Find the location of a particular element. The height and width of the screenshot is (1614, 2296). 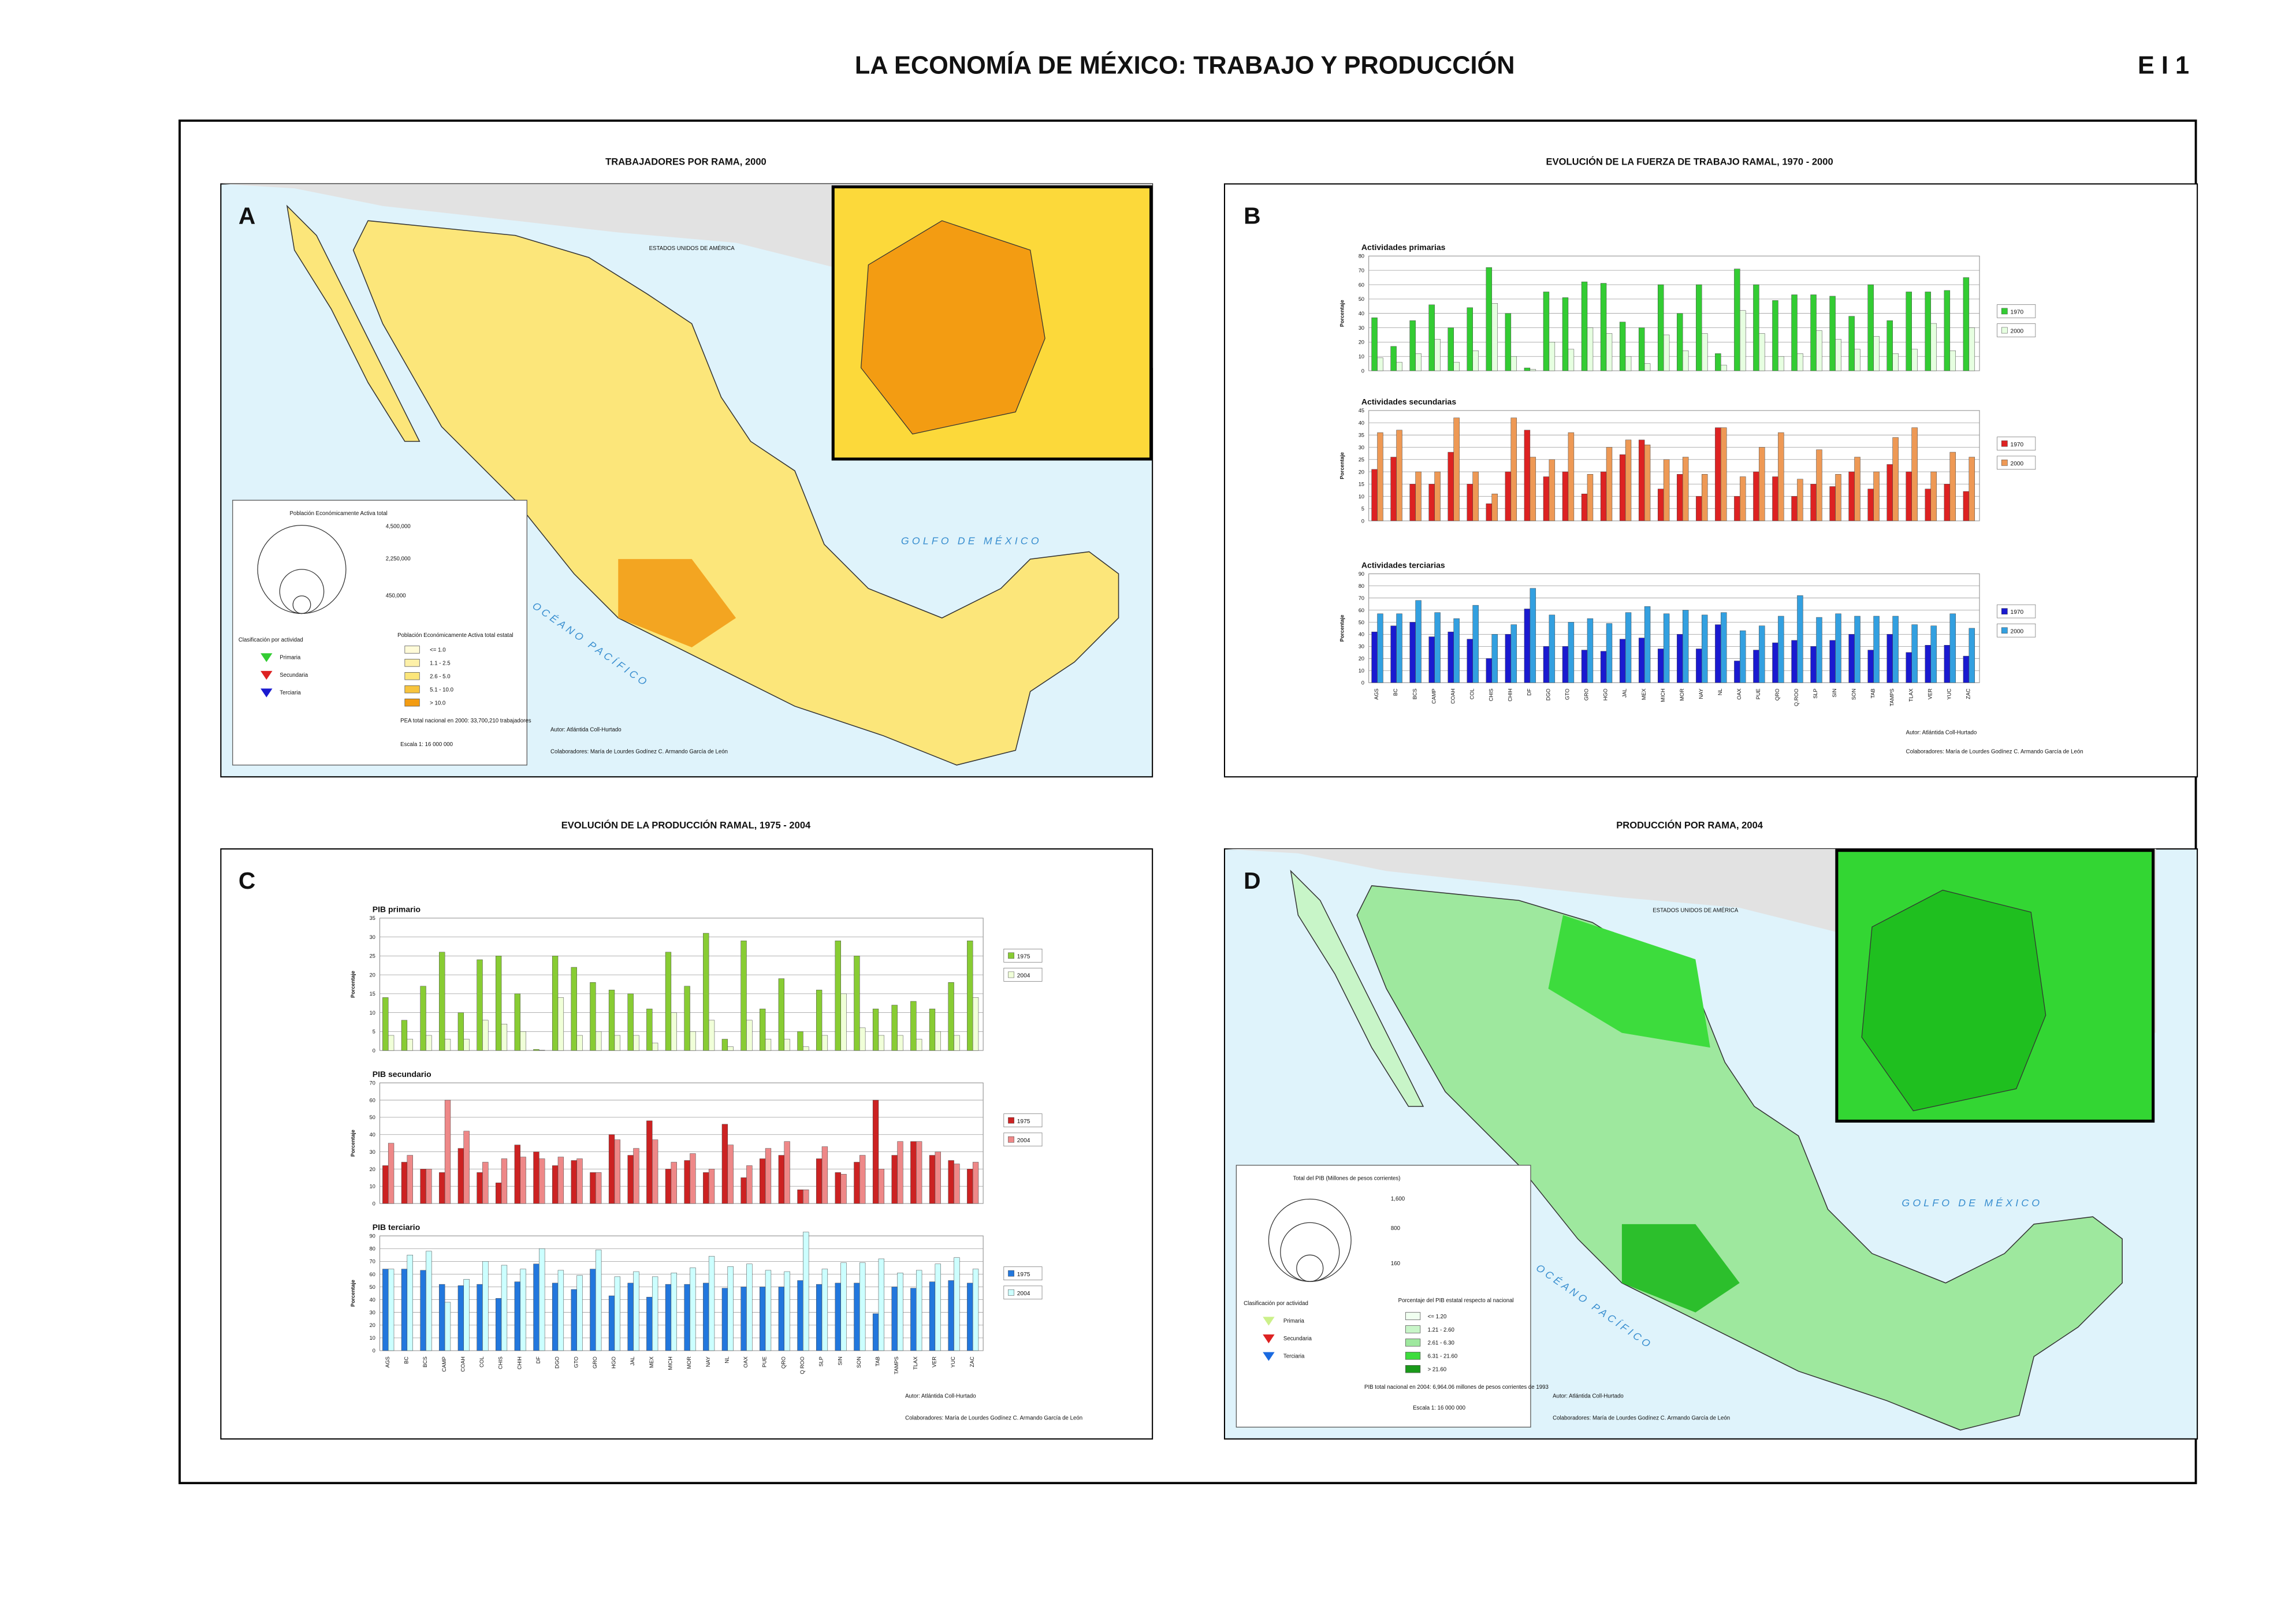

legend-swatch is located at coordinates (2004, 611).